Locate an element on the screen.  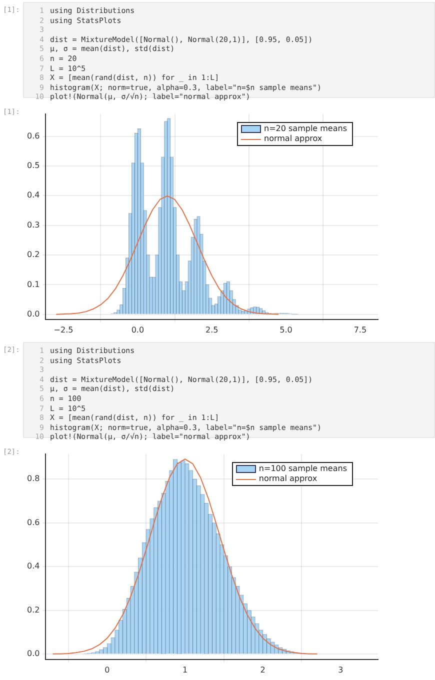
x-tick-label: 0.0 is located at coordinates (137, 329).